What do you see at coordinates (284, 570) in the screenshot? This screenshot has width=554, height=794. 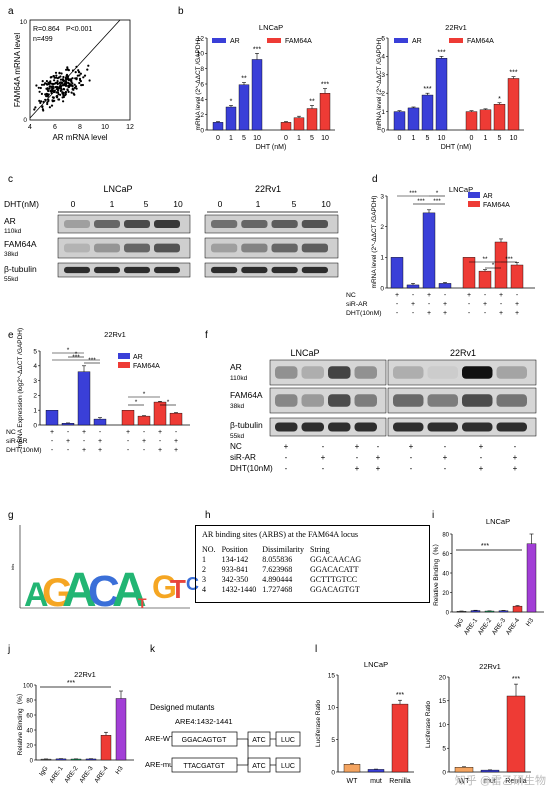 I see `table-row: 2 933-841 7.623968 GGACACATT` at bounding box center [284, 570].